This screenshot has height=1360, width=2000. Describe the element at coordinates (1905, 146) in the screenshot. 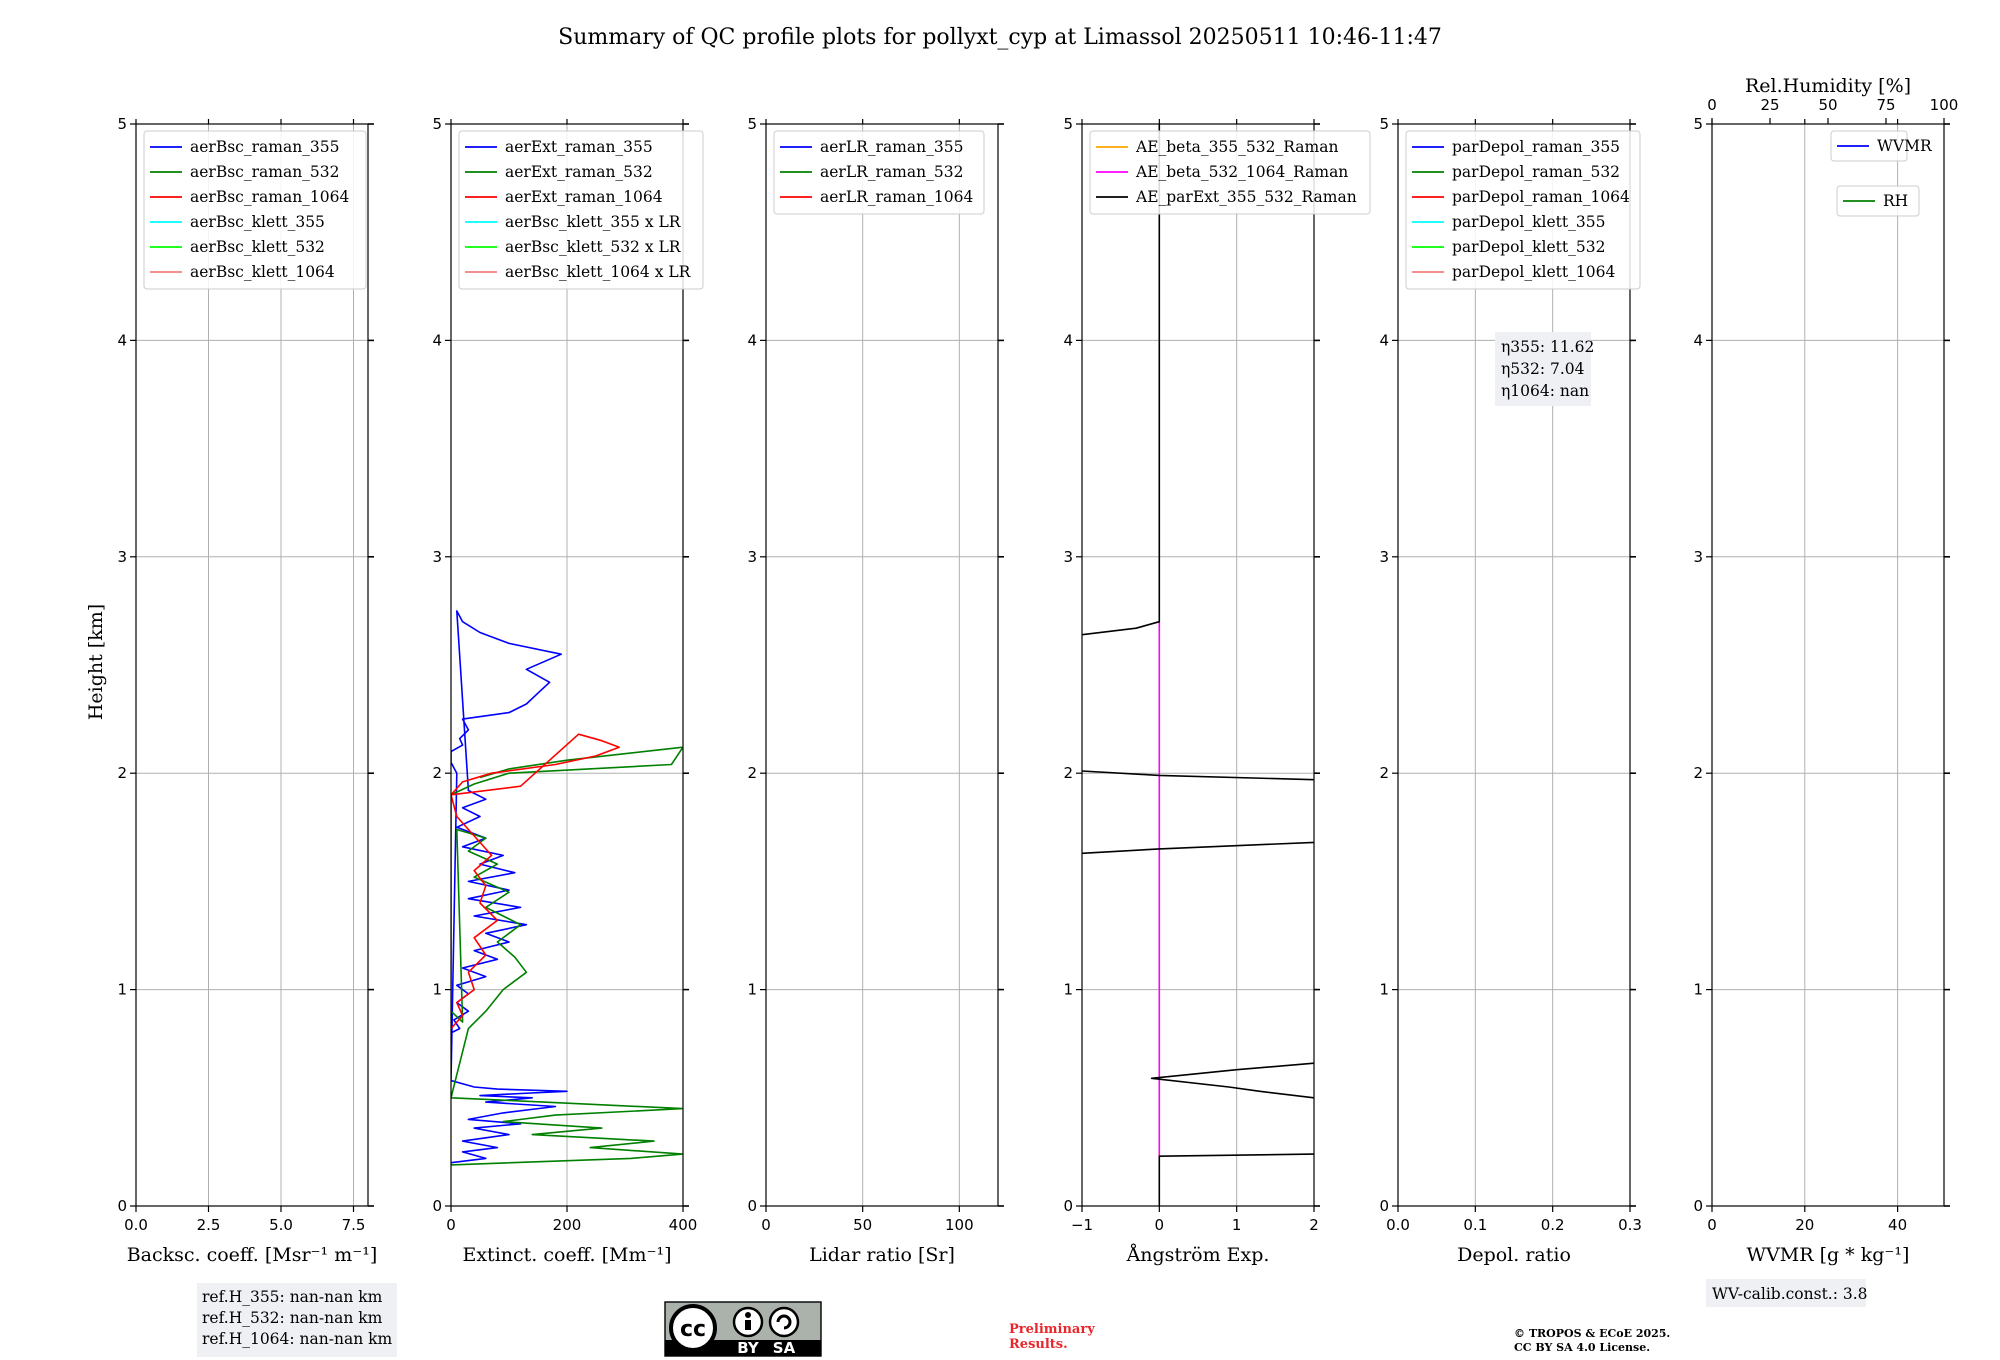

I see `legend-label: WVMR` at that location.